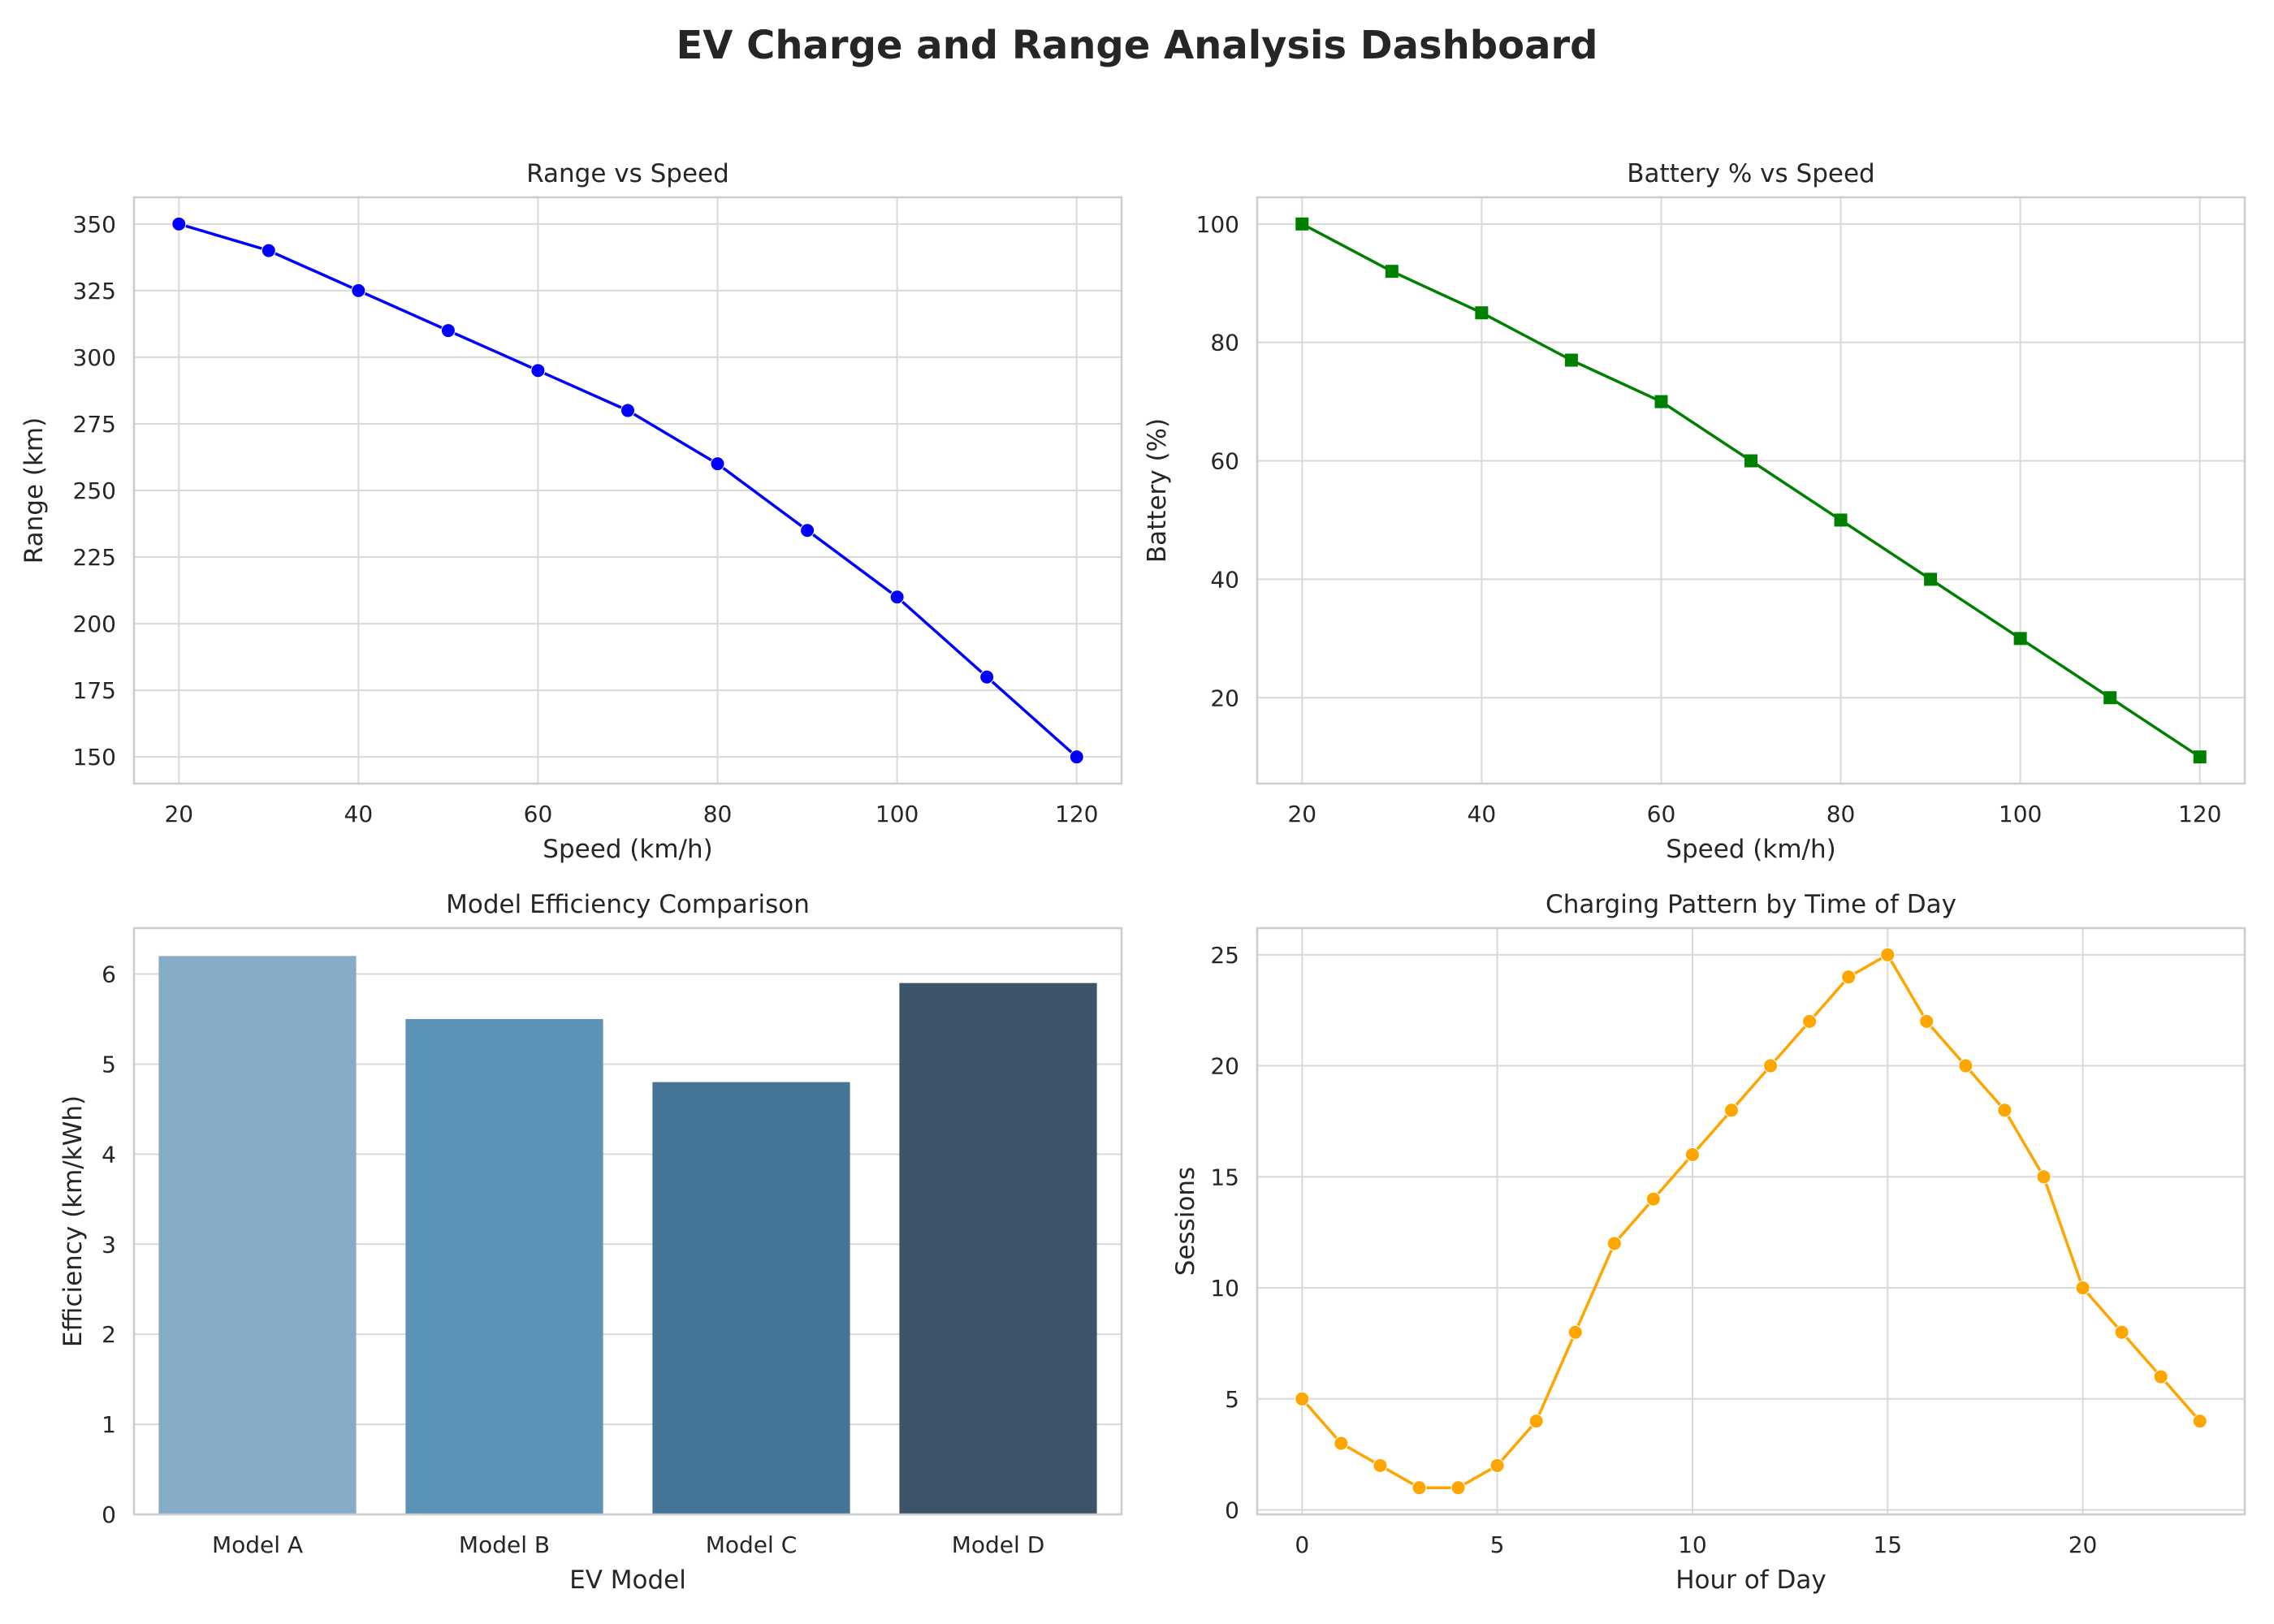 This screenshot has width=2274, height=1624. What do you see at coordinates (1225, 343) in the screenshot?
I see `y-tick-label: 80` at bounding box center [1225, 343].